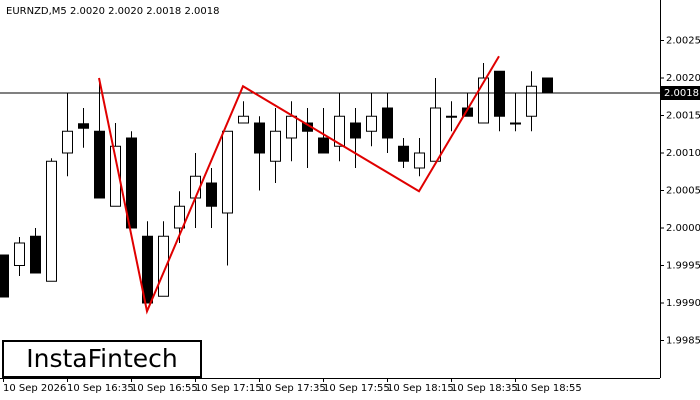 The height and width of the screenshot is (400, 700). What do you see at coordinates (484, 388) in the screenshot?
I see `x-tick-label: 10 Sep 18:35` at bounding box center [484, 388].